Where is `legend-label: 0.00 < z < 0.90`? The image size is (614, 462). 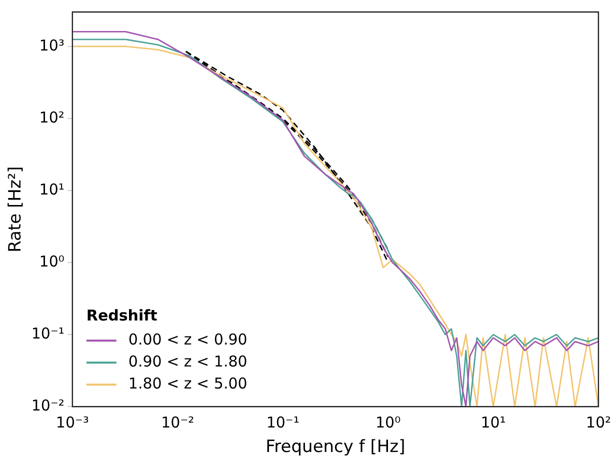
legend-label: 0.00 < z < 0.90 is located at coordinates (188, 339).